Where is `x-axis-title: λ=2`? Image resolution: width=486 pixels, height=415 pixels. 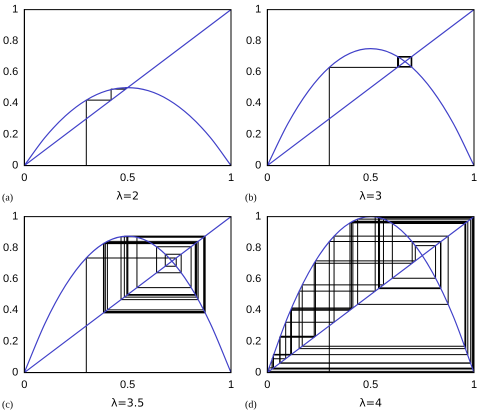 x-axis-title: λ=2 is located at coordinates (128, 195).